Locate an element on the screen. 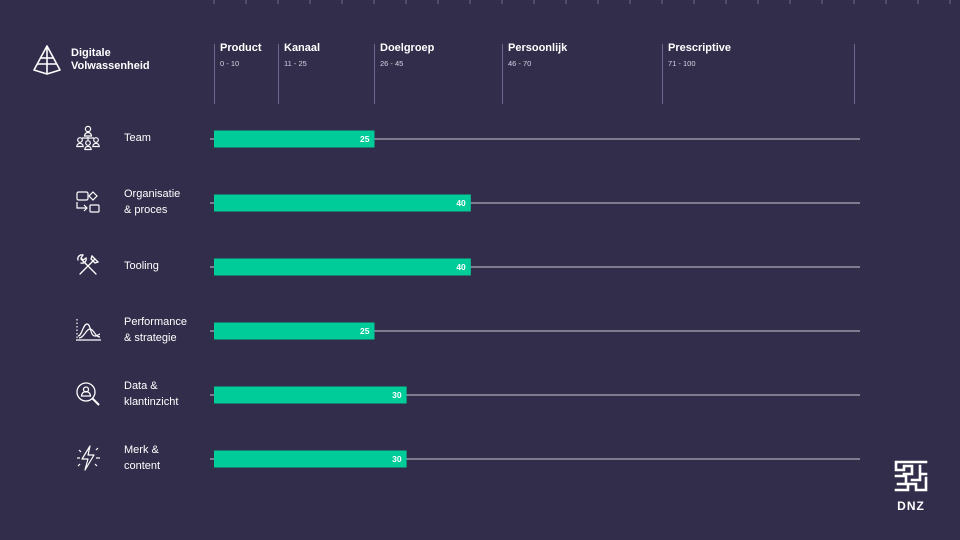 This screenshot has height=540, width=960. customer-insight-icon is located at coordinates (88, 394).